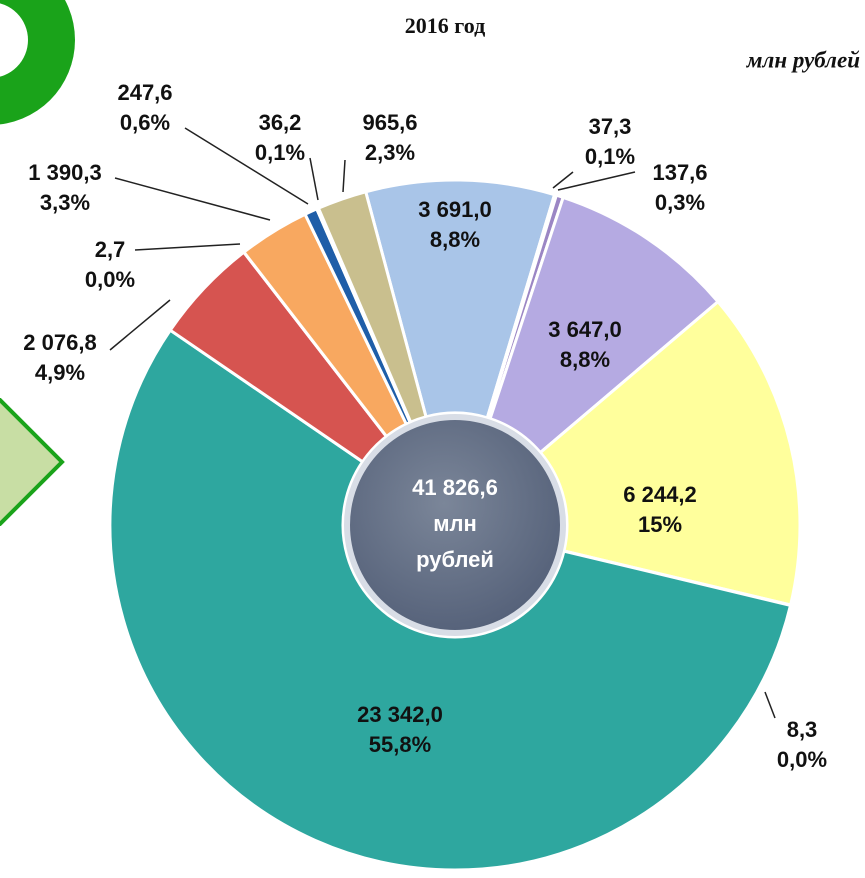 This screenshot has width=865, height=878. What do you see at coordinates (389, 122) in the screenshot?
I see `value-label: 965,6` at bounding box center [389, 122].